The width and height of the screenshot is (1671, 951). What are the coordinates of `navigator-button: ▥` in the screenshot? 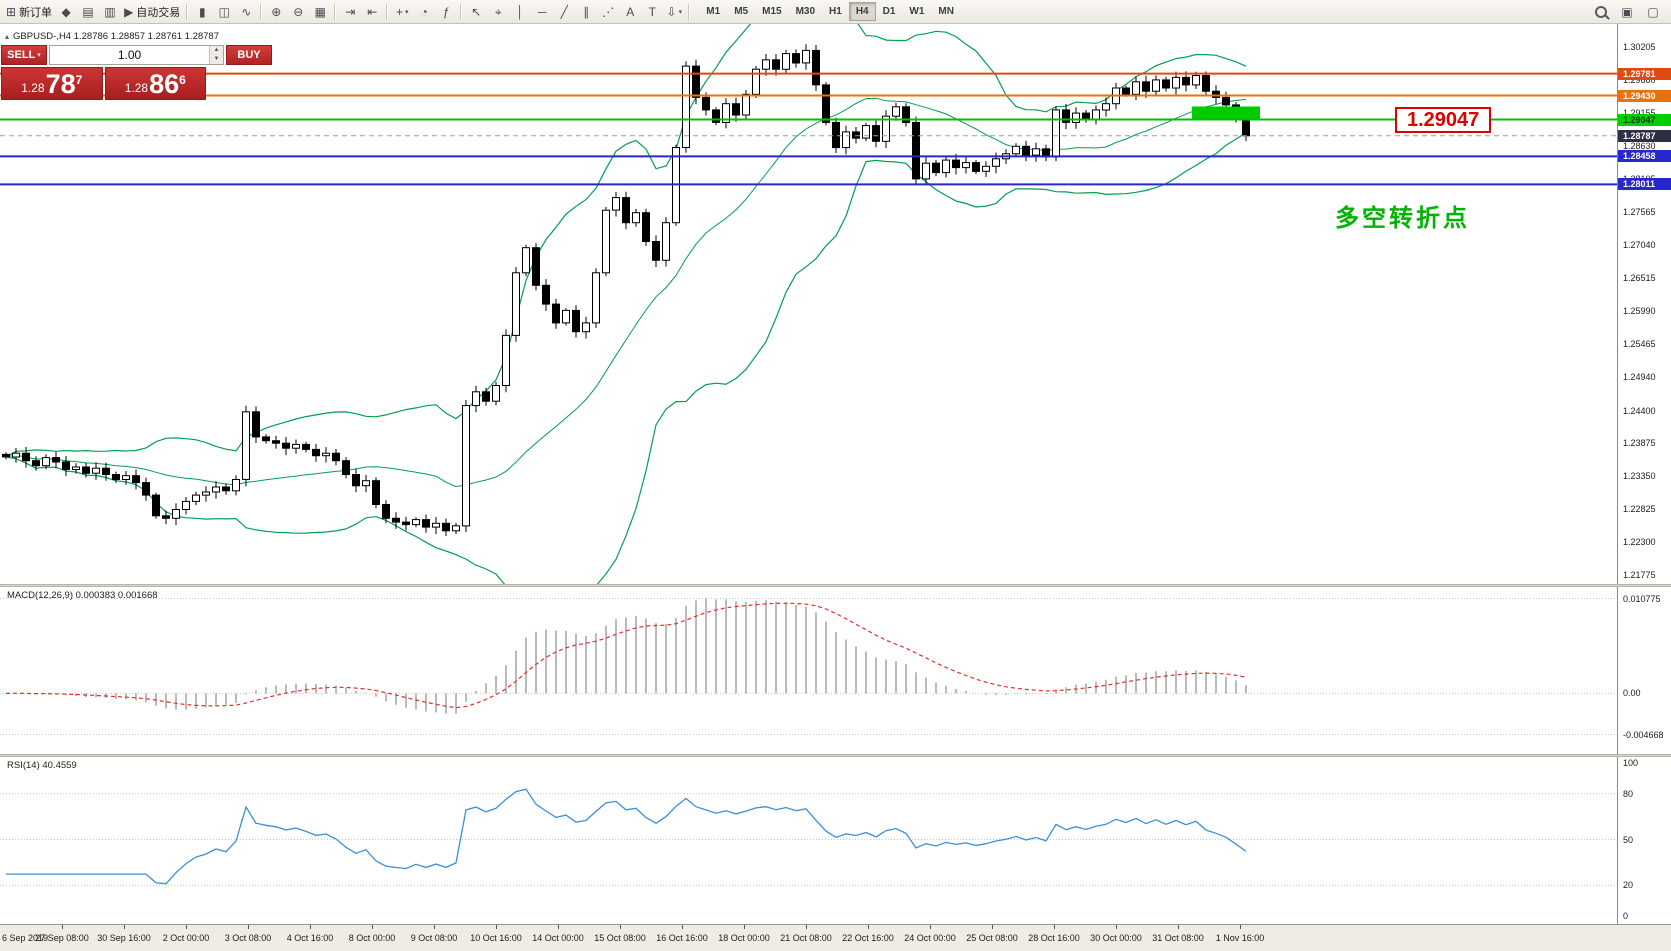 It's located at (110, 12).